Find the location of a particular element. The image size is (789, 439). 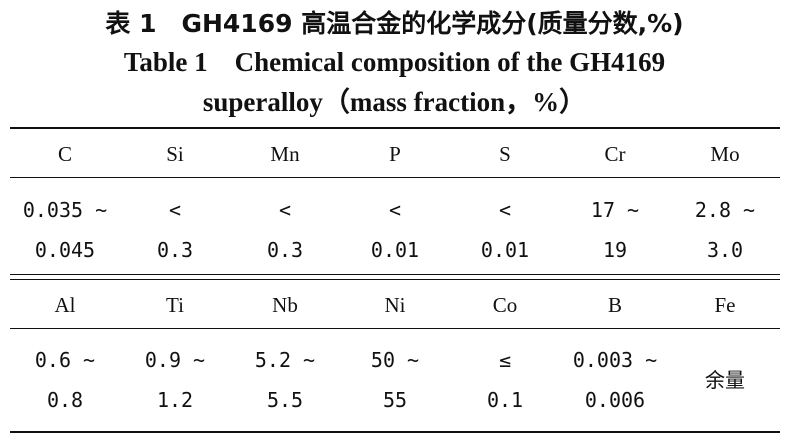

table-cell: 0.035 ~ 0.045 is located at coordinates (65, 230).